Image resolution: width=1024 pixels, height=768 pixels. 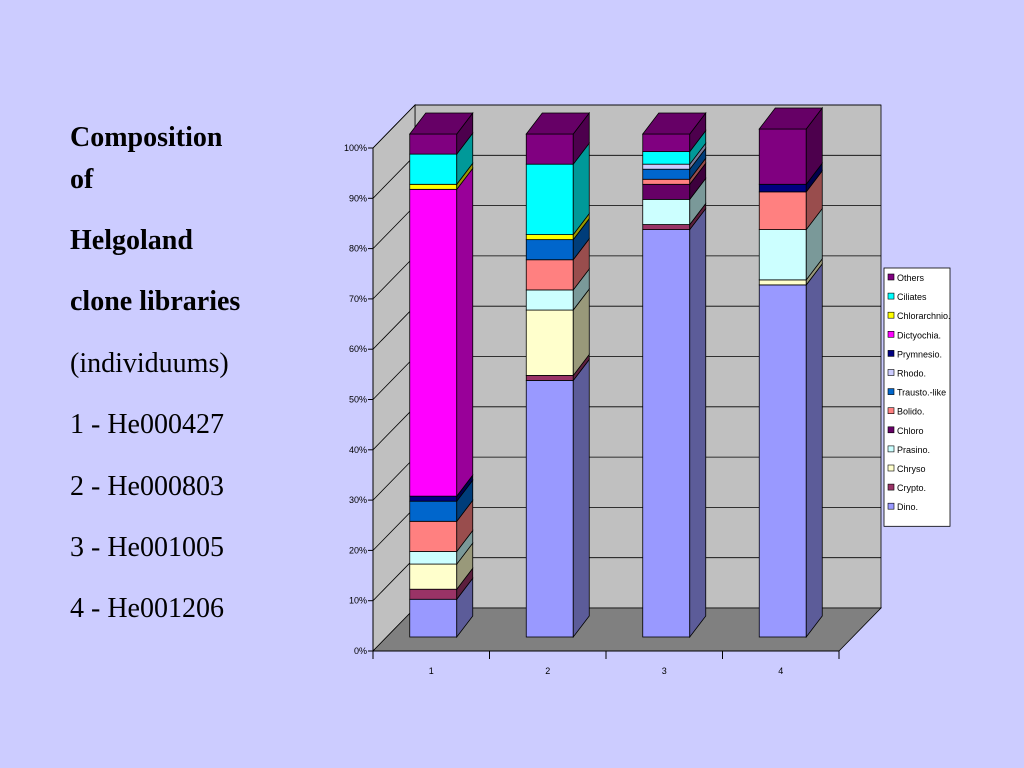 I want to click on y-tick-label: 60%, so click(x=358, y=349).